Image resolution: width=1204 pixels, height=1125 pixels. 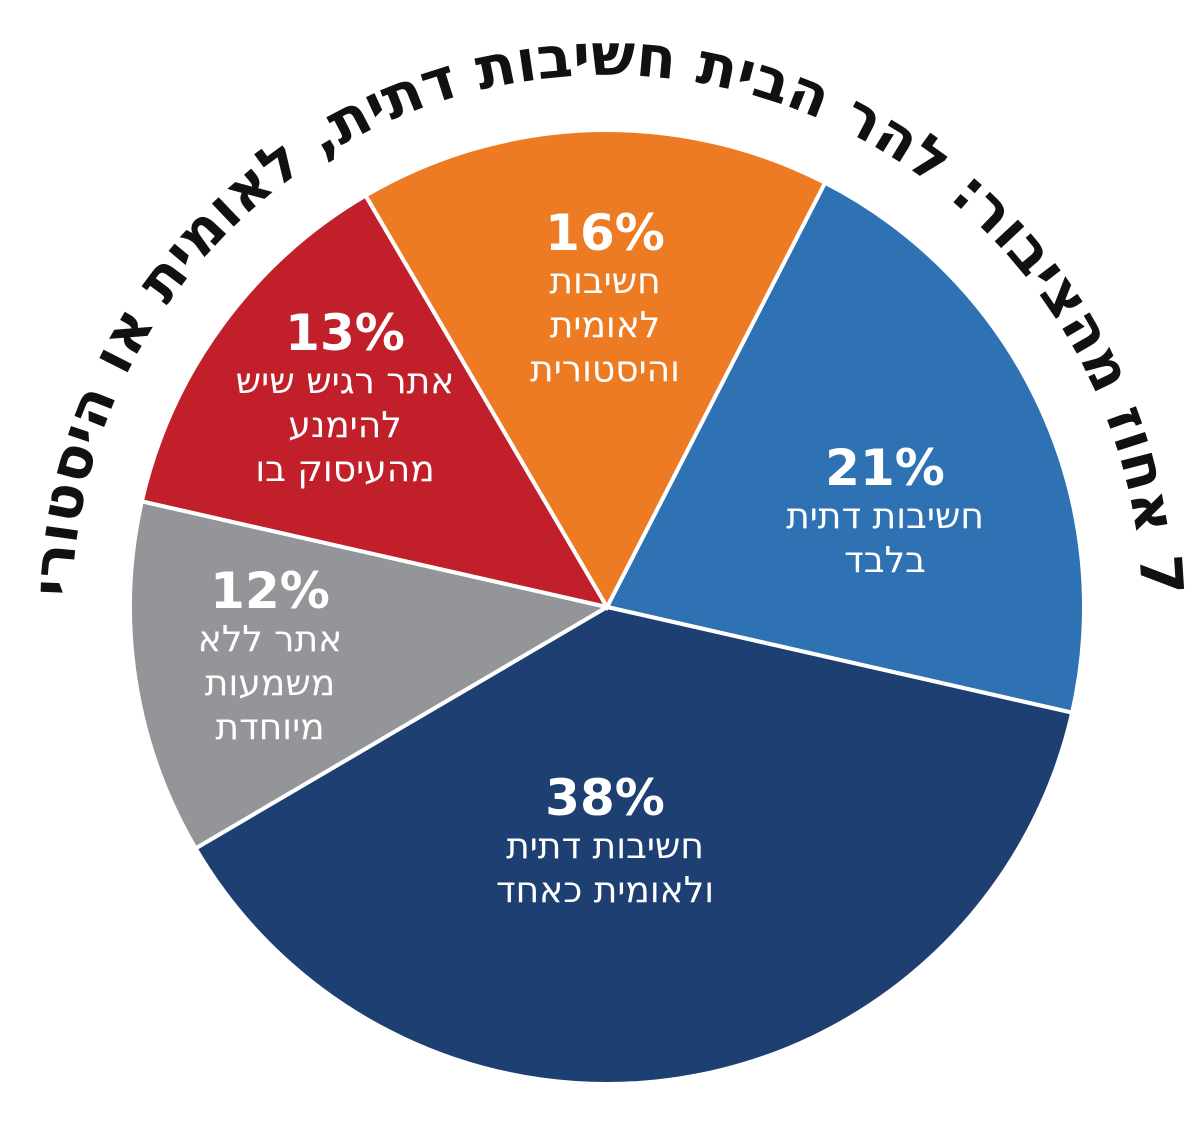 What do you see at coordinates (270, 683) in the screenshot?
I see `category-label: אתר ללא משמעות מיוחדת` at bounding box center [270, 683].